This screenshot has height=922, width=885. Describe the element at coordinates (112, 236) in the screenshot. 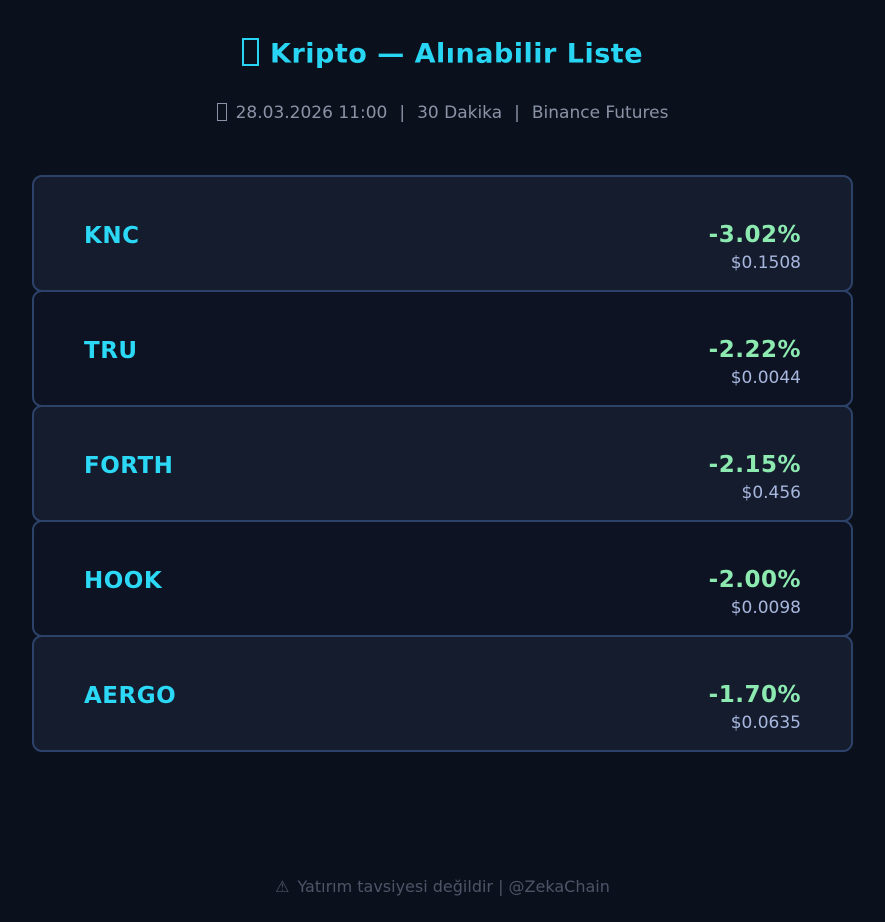

I see `coin-symbol: KNC` at that location.